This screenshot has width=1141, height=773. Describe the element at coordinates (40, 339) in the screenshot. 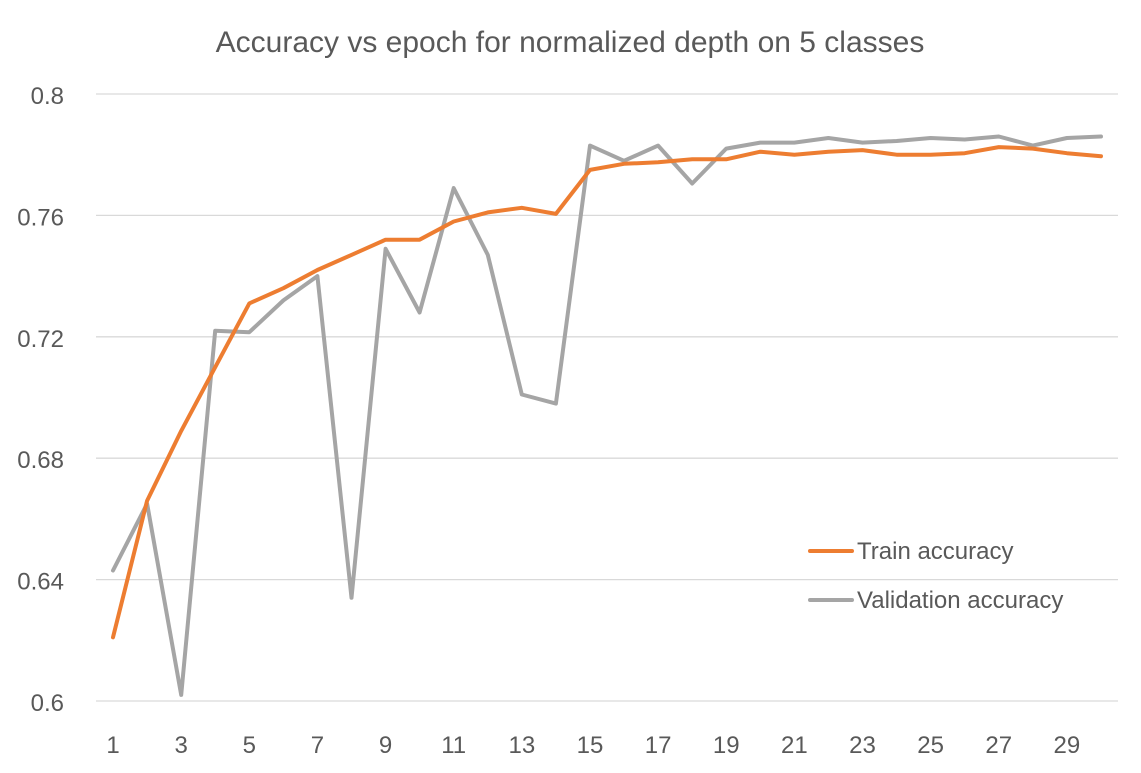

I see `y-tick-label: 0.72` at that location.